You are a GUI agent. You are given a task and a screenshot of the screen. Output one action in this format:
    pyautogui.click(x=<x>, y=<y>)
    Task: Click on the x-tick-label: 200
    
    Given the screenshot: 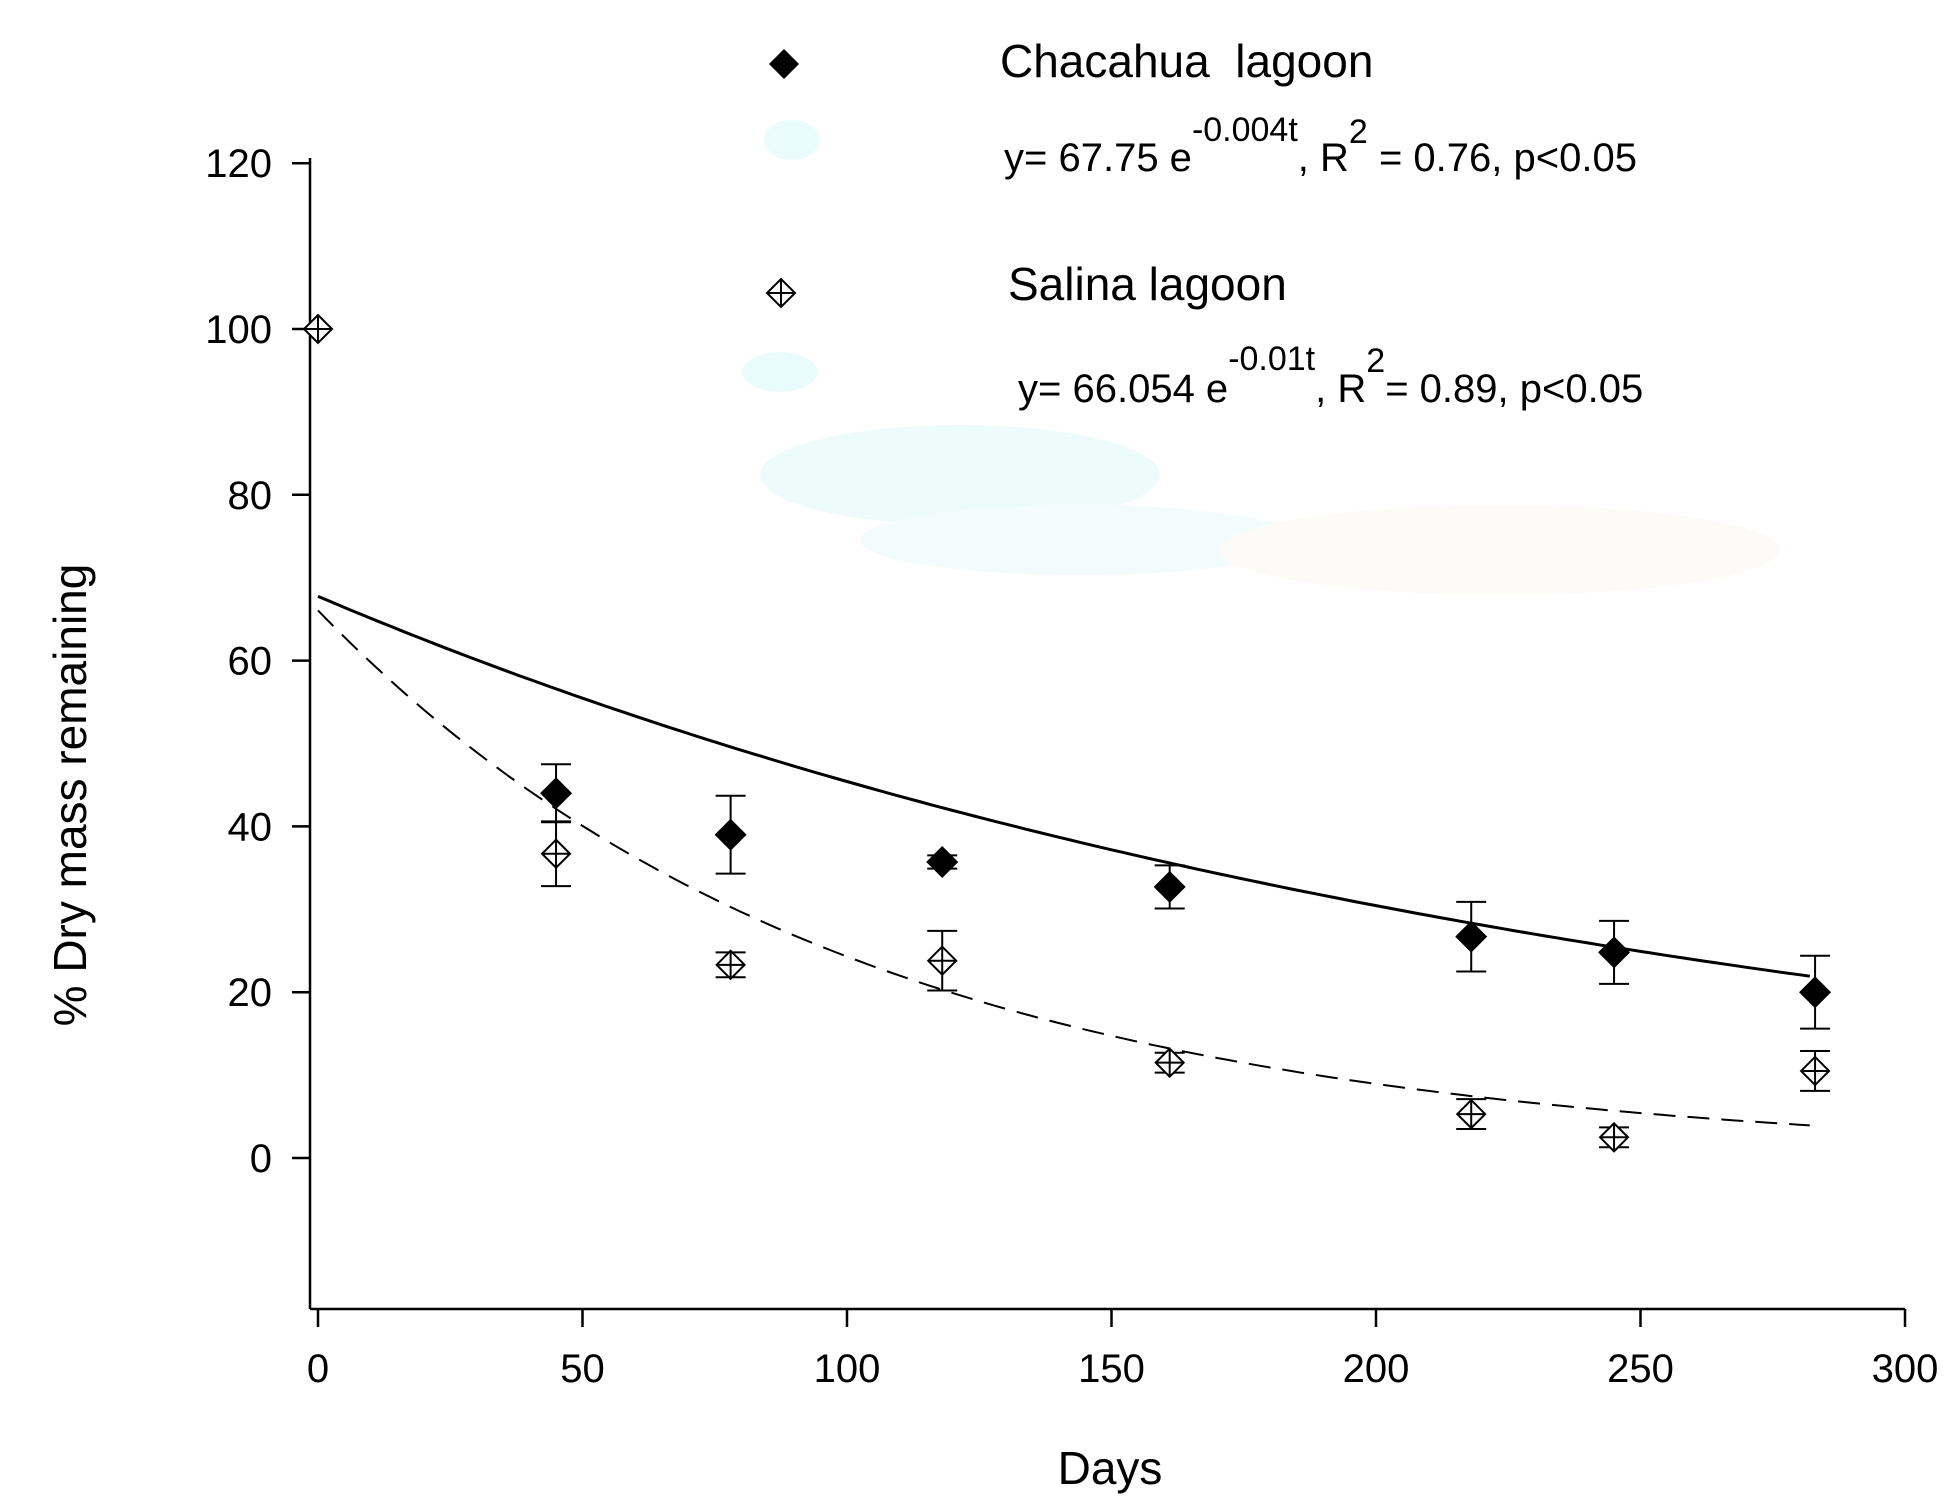 What is the action you would take?
    pyautogui.click(x=1376, y=1369)
    